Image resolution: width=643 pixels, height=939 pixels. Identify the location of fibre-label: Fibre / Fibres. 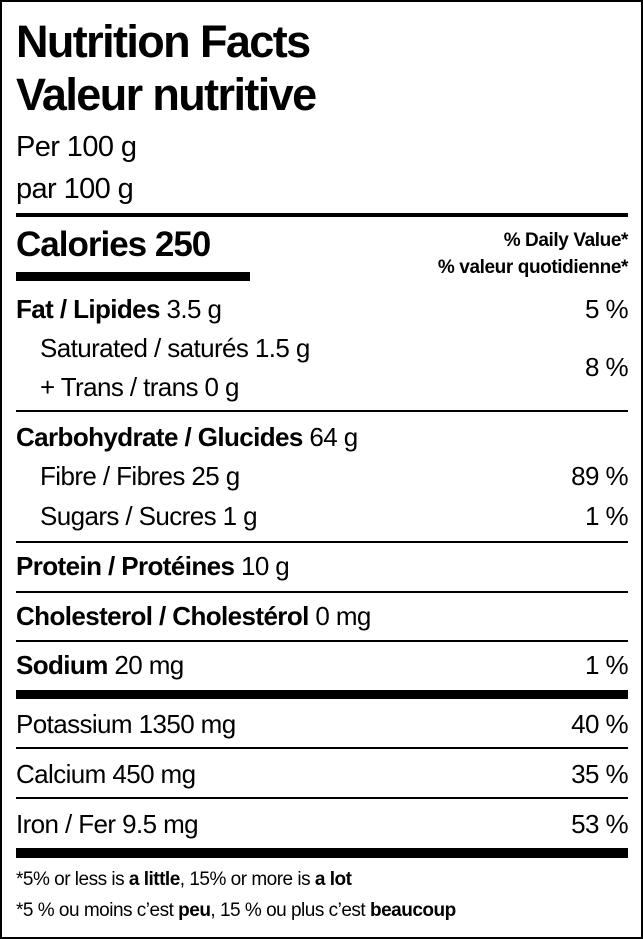
(112, 476).